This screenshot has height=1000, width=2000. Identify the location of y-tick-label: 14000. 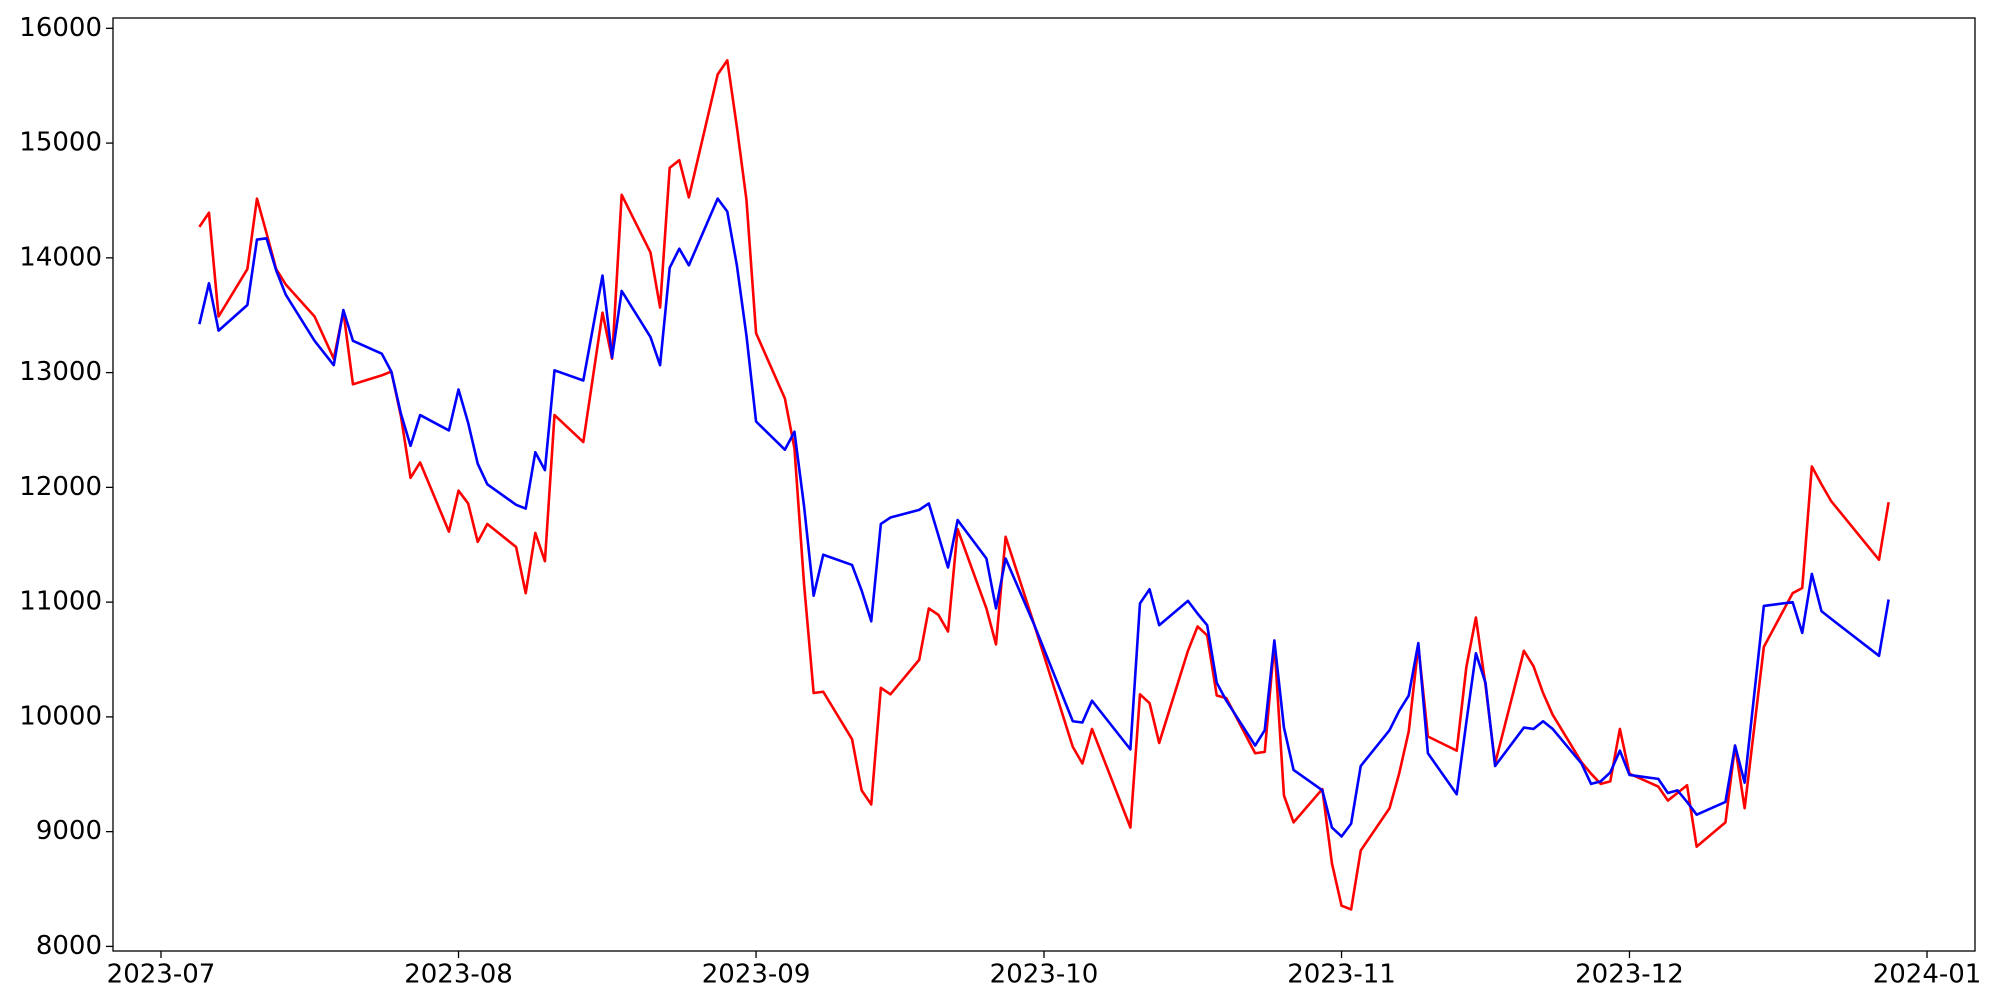
(60, 257).